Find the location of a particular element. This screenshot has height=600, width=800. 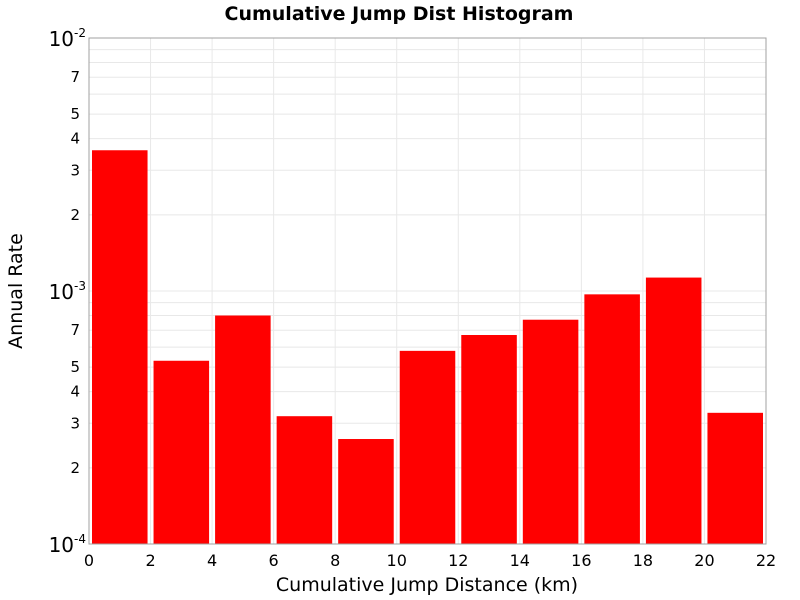

x-tick-label: 8 is located at coordinates (335, 560).